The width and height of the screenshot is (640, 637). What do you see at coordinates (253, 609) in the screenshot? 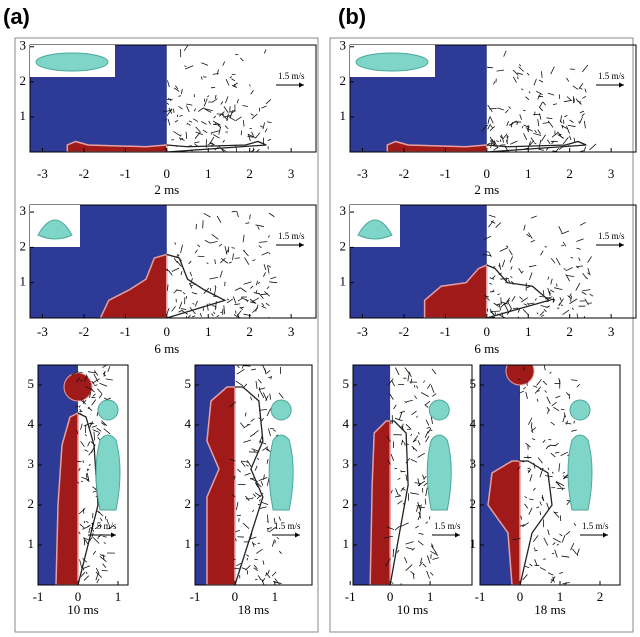
I see `time-caption: 18 ms` at bounding box center [253, 609].